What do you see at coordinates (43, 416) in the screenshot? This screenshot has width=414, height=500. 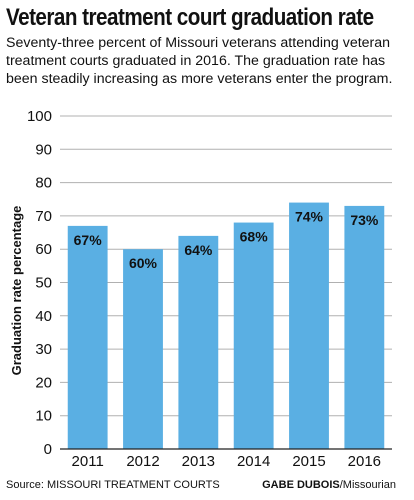 I see `y-tick-label: 10` at bounding box center [43, 416].